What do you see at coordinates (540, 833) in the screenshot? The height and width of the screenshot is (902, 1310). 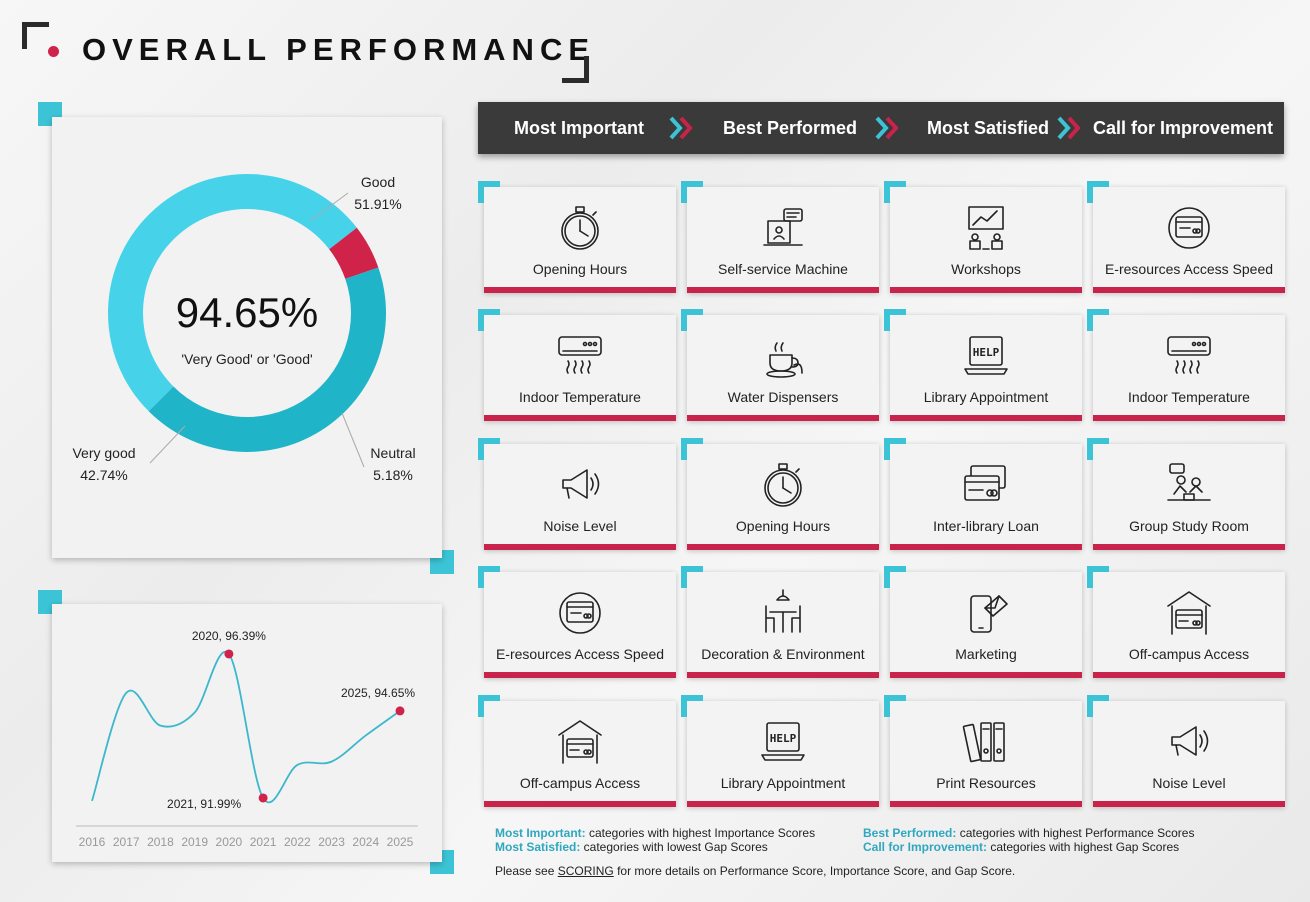 I see `note-key: Most Important:` at bounding box center [540, 833].